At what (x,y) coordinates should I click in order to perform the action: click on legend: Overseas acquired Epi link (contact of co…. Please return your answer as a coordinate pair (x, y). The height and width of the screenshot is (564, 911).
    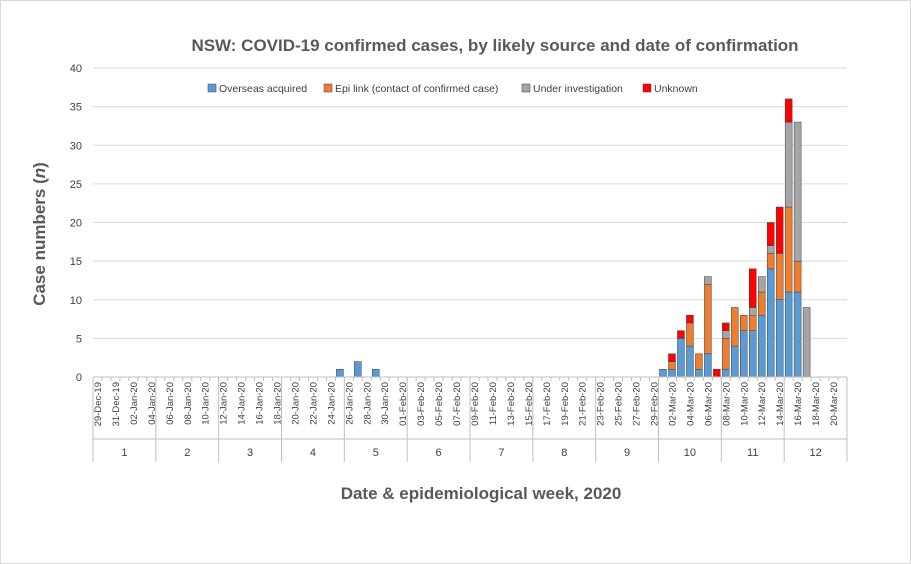
    Looking at the image, I should click on (452, 89).